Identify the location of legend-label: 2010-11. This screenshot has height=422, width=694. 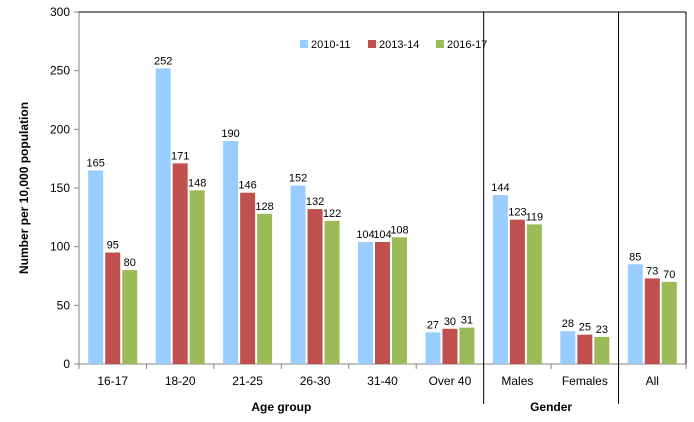
(331, 45).